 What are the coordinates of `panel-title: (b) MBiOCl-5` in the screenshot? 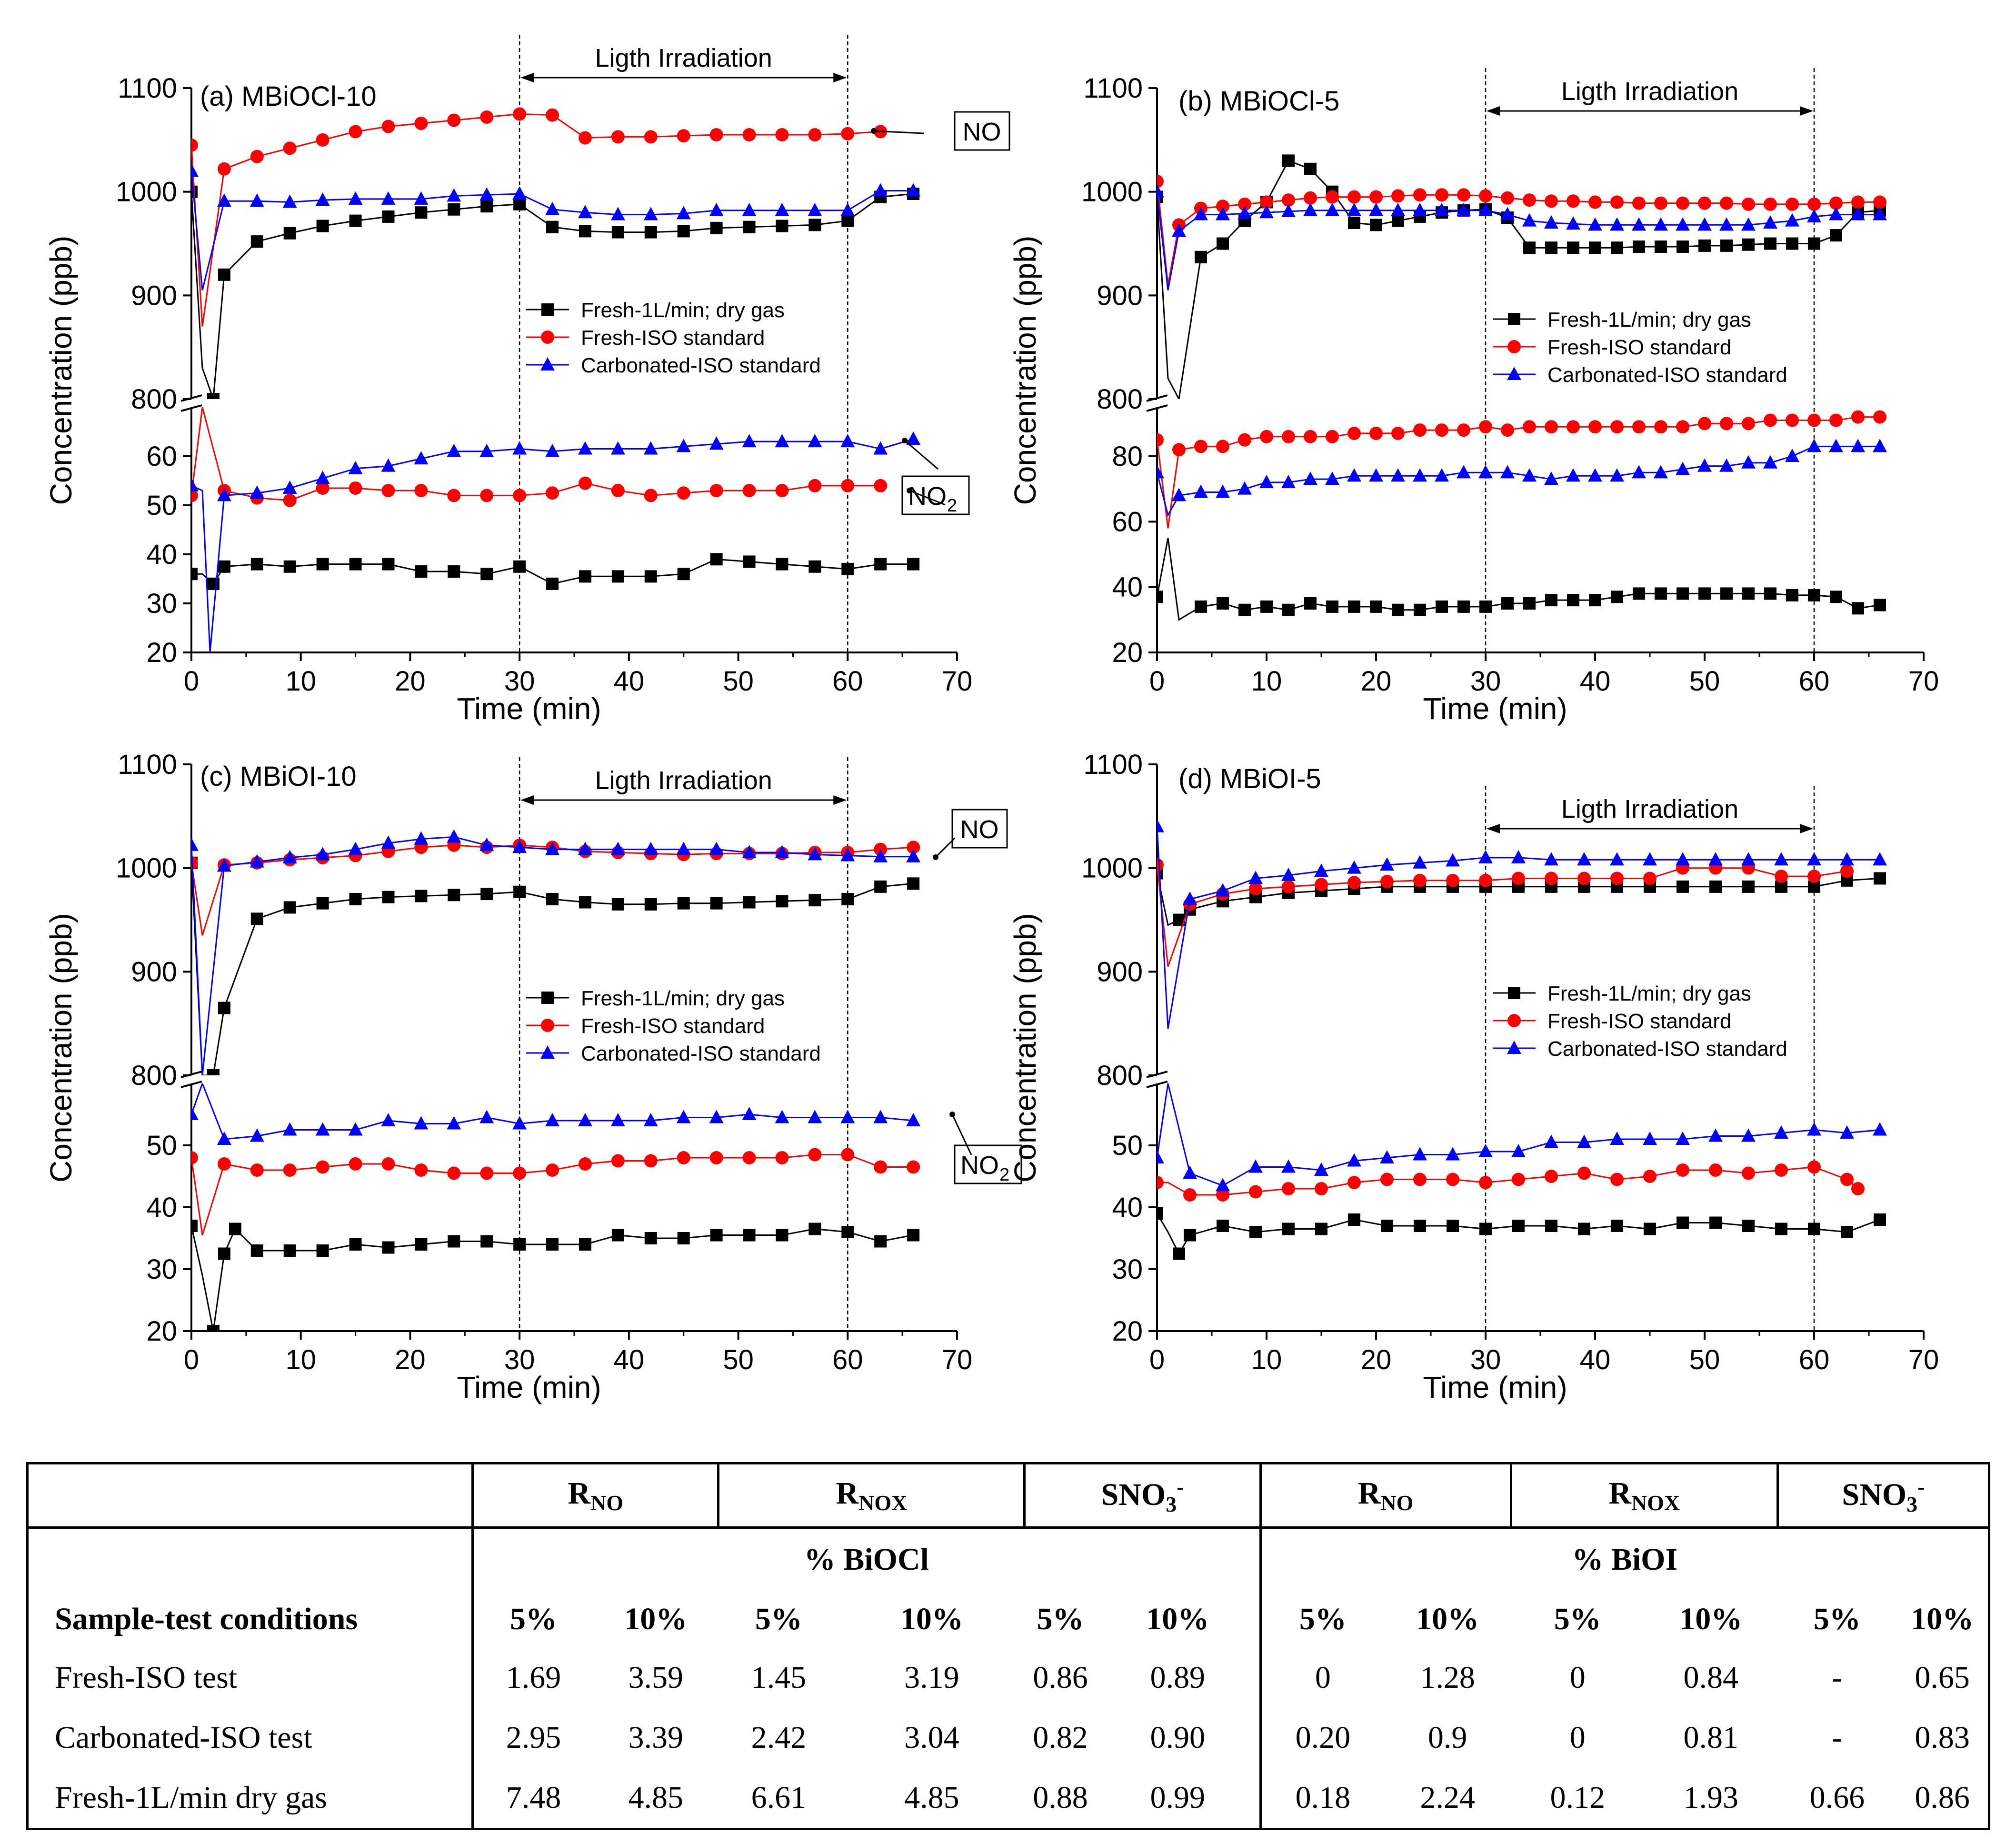 It's located at (1258, 101).